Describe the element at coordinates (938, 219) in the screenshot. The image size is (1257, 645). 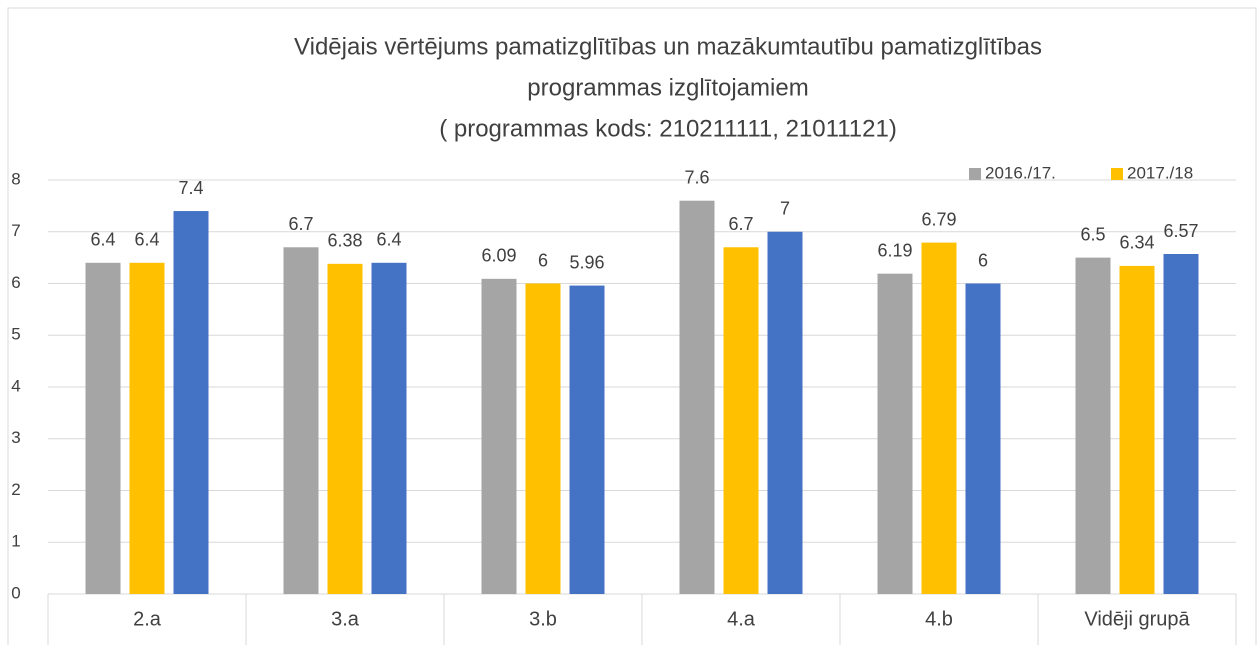
I see `data-label: 6.79` at that location.